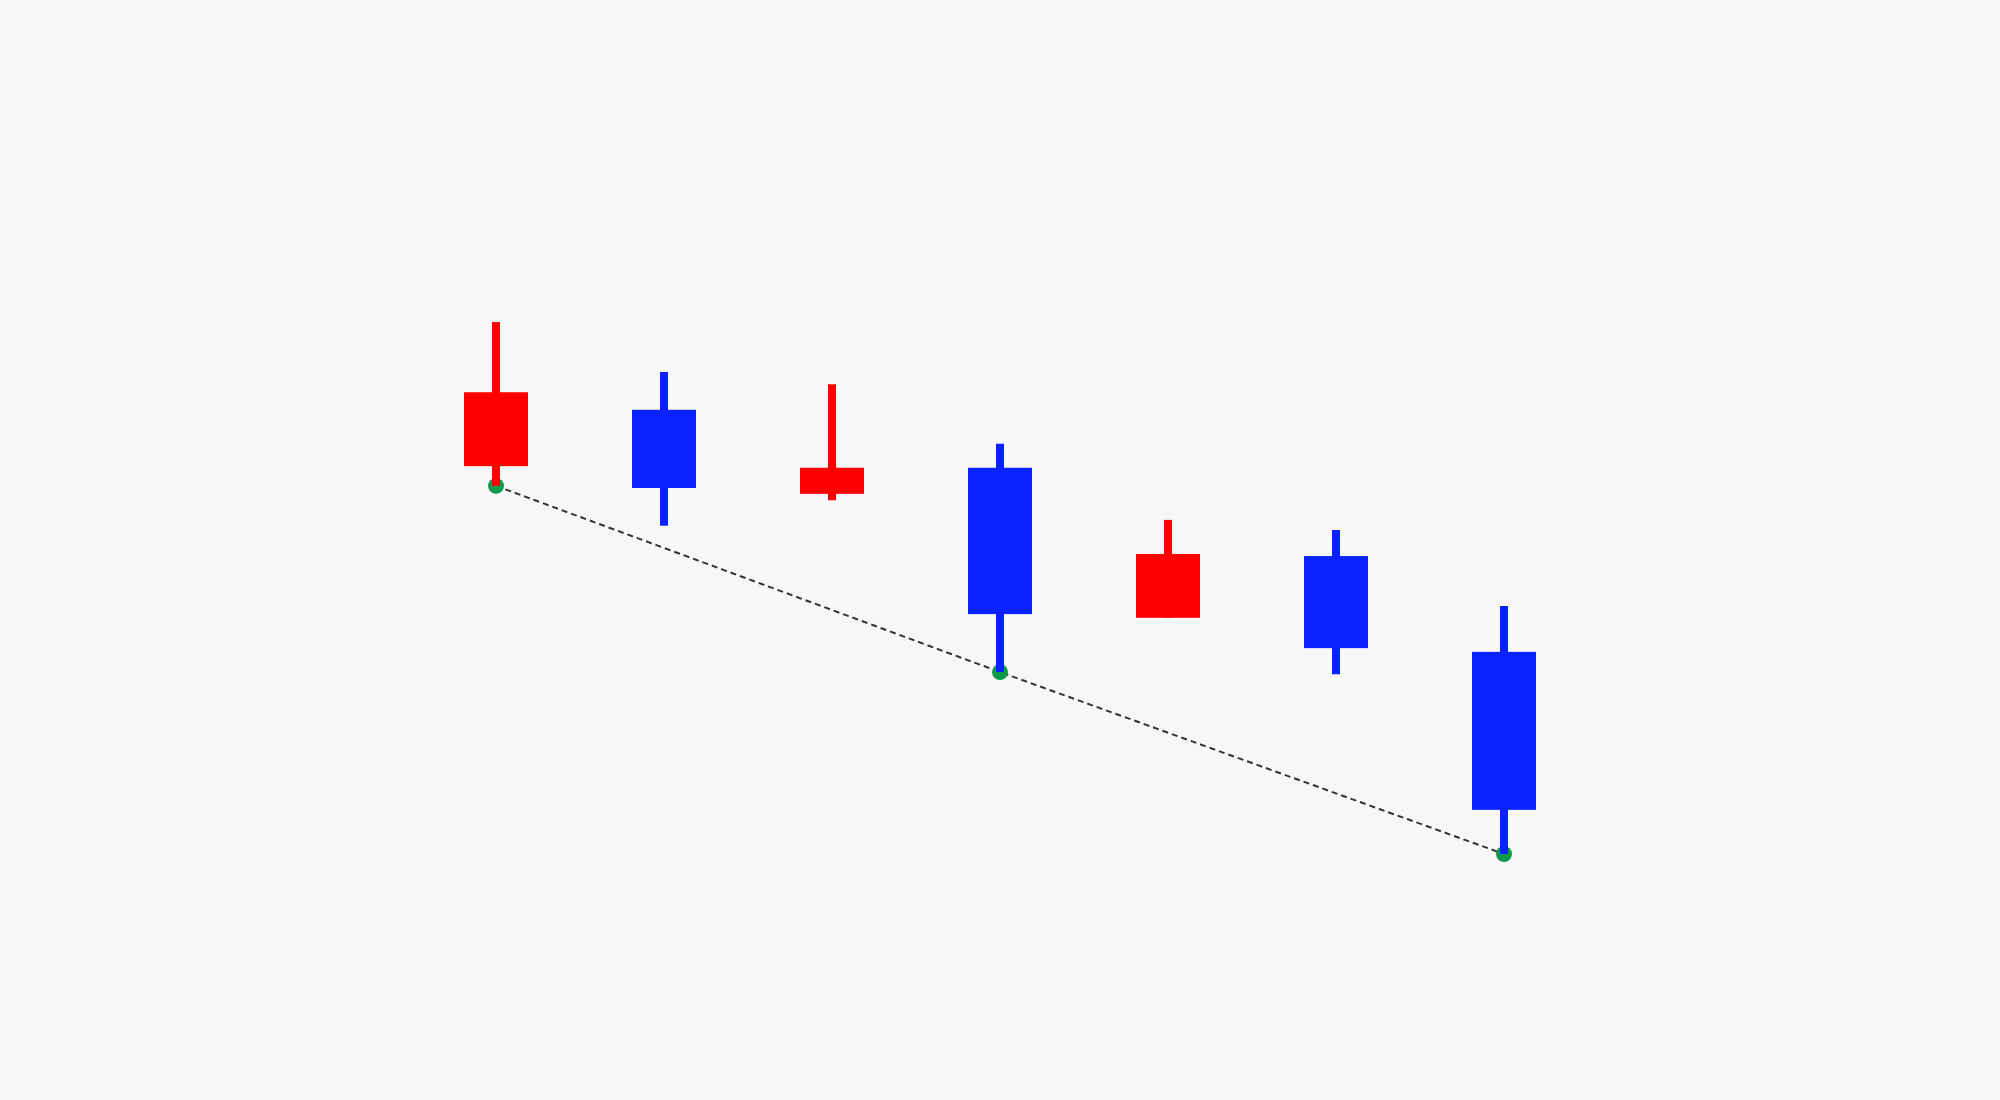 Image resolution: width=2000 pixels, height=1100 pixels. What do you see at coordinates (832, 442) in the screenshot?
I see `candlestick` at bounding box center [832, 442].